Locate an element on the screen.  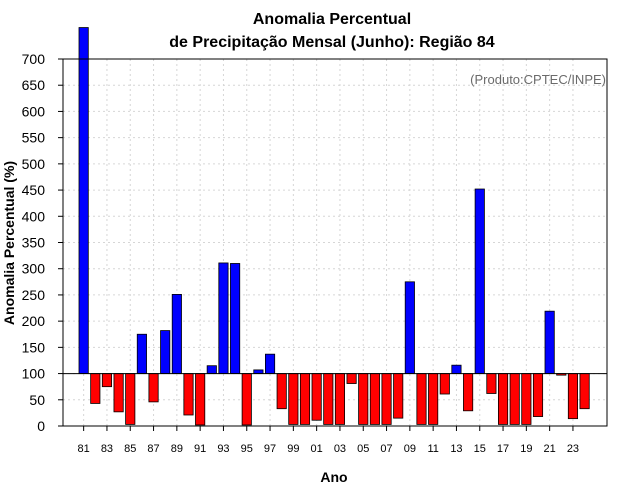
y-tick-label: 400 is located at coordinates (34, 216).